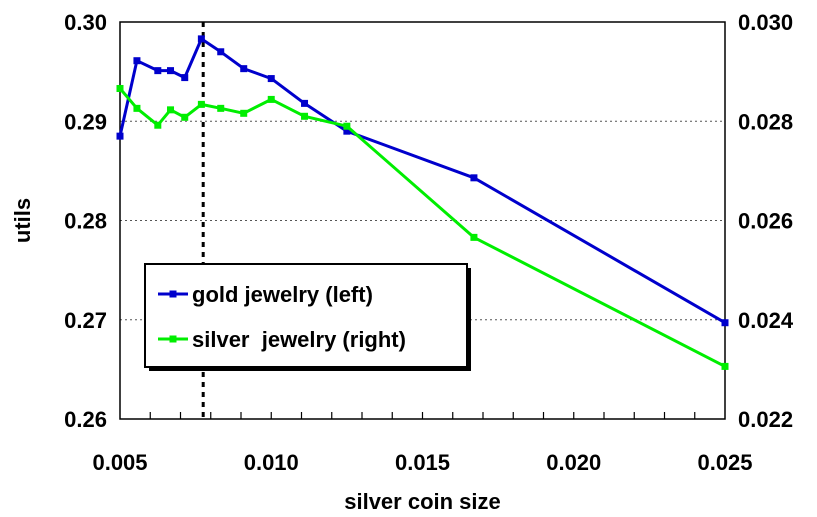  I want to click on y-left-tick-label: 0.30, so click(85, 22).